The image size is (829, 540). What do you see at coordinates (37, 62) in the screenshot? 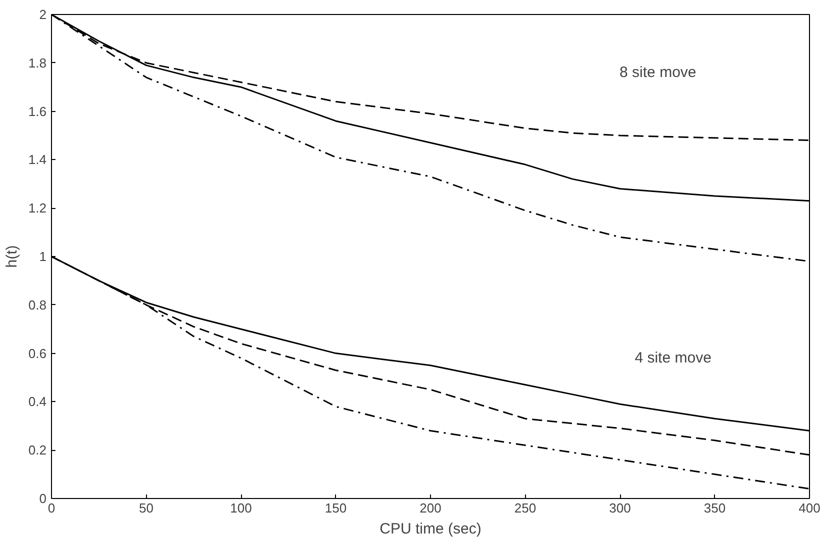
I see `y-tick-label: 1.8` at bounding box center [37, 62].